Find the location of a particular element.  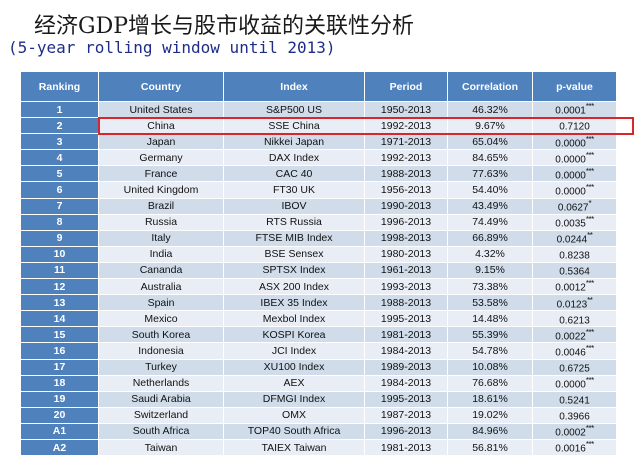

country-cell: Mexico is located at coordinates (161, 319).